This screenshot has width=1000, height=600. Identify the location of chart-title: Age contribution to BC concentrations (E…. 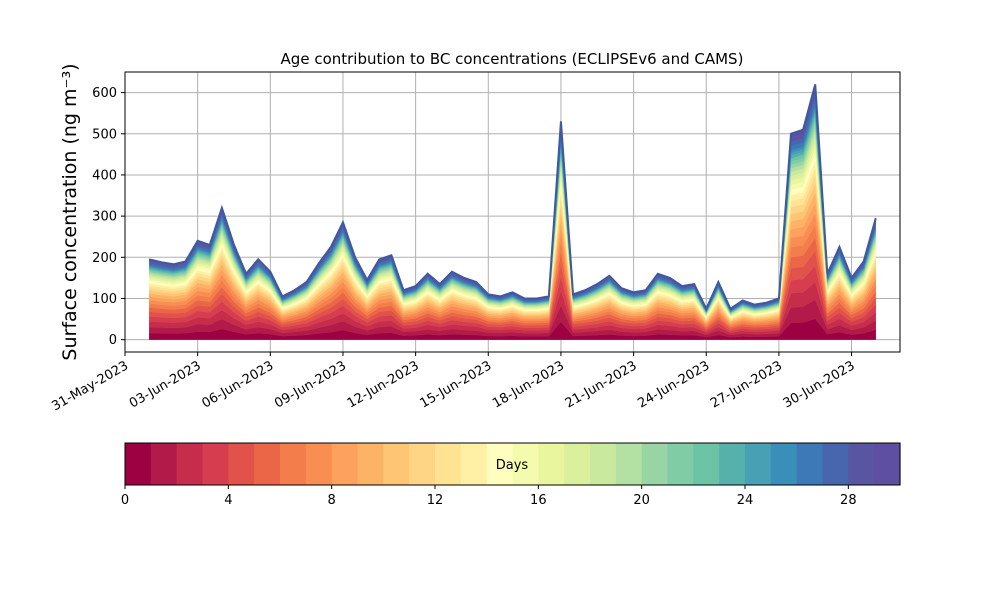
(512, 59).